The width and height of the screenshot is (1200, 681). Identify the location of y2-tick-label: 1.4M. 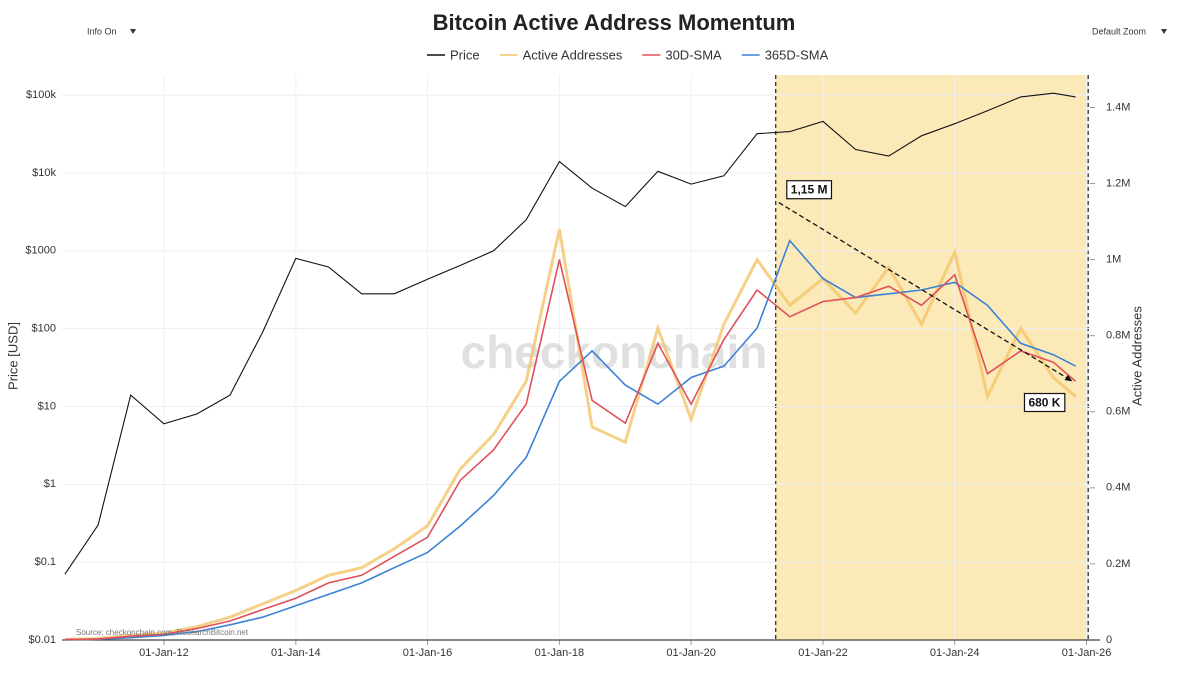
(1118, 107).